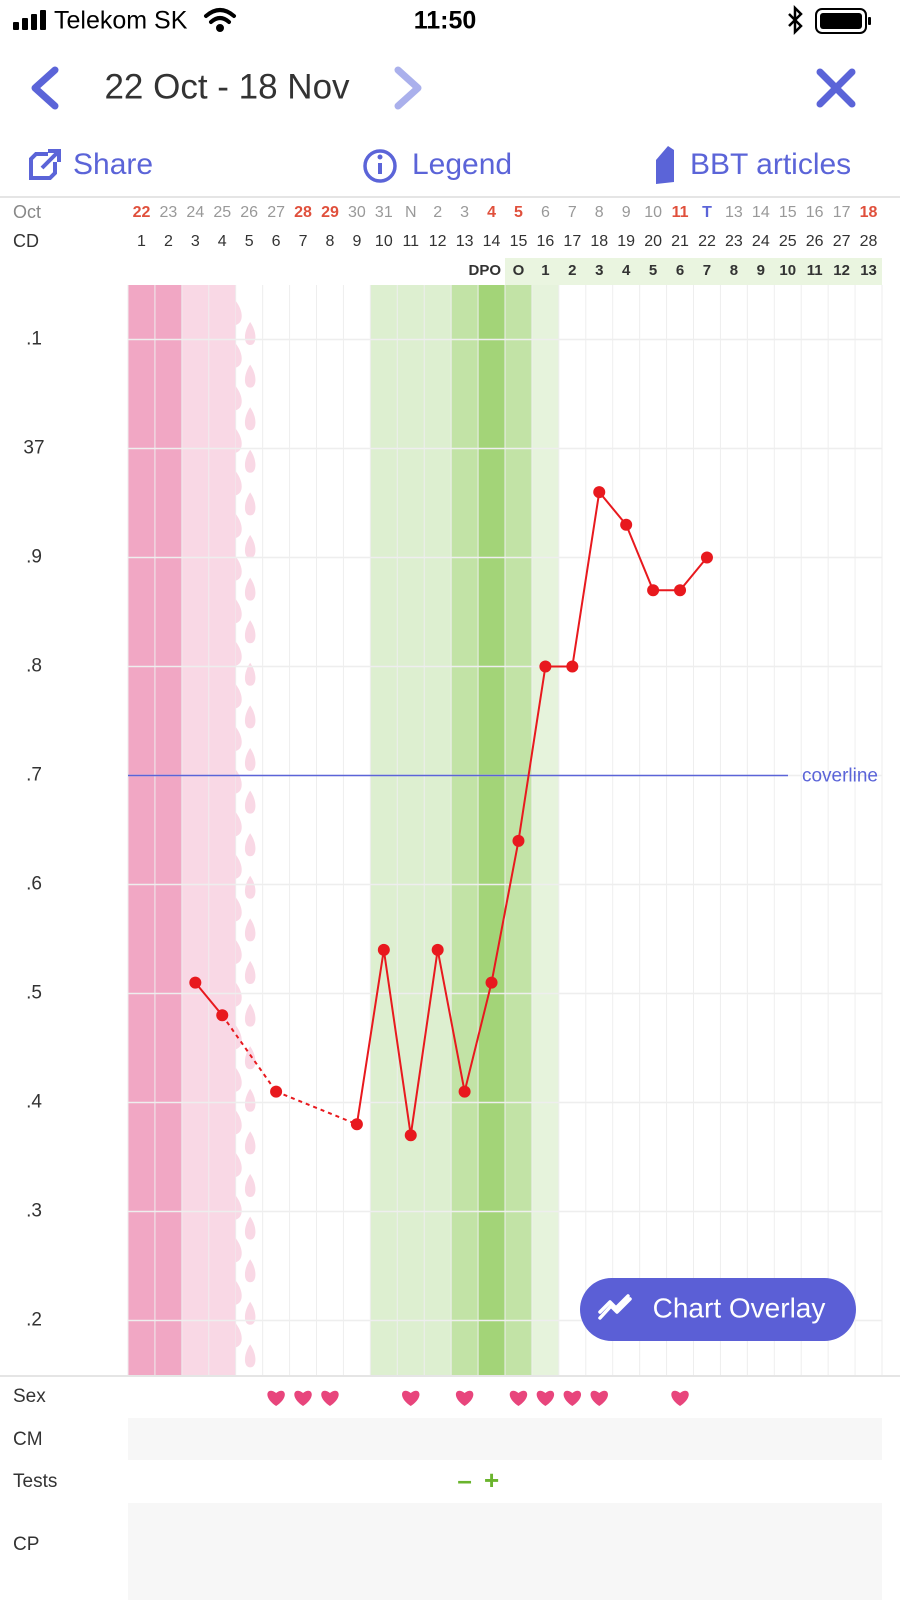  What do you see at coordinates (869, 241) in the screenshot?
I see `cycle-day: 28` at bounding box center [869, 241].